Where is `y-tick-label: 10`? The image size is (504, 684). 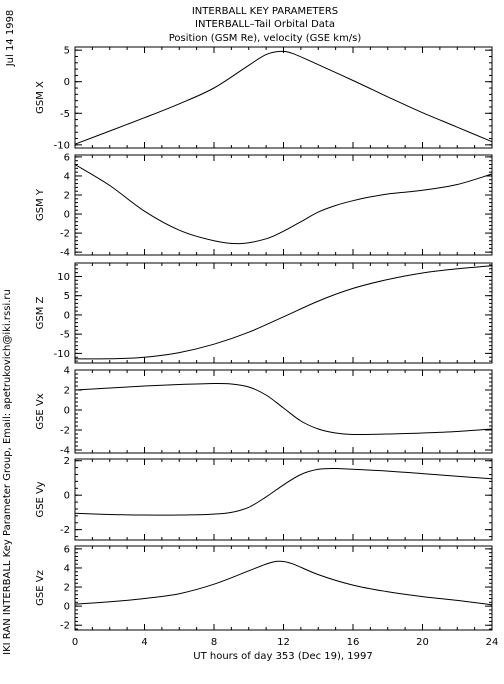 y-tick-label: 10 is located at coordinates (63, 277).